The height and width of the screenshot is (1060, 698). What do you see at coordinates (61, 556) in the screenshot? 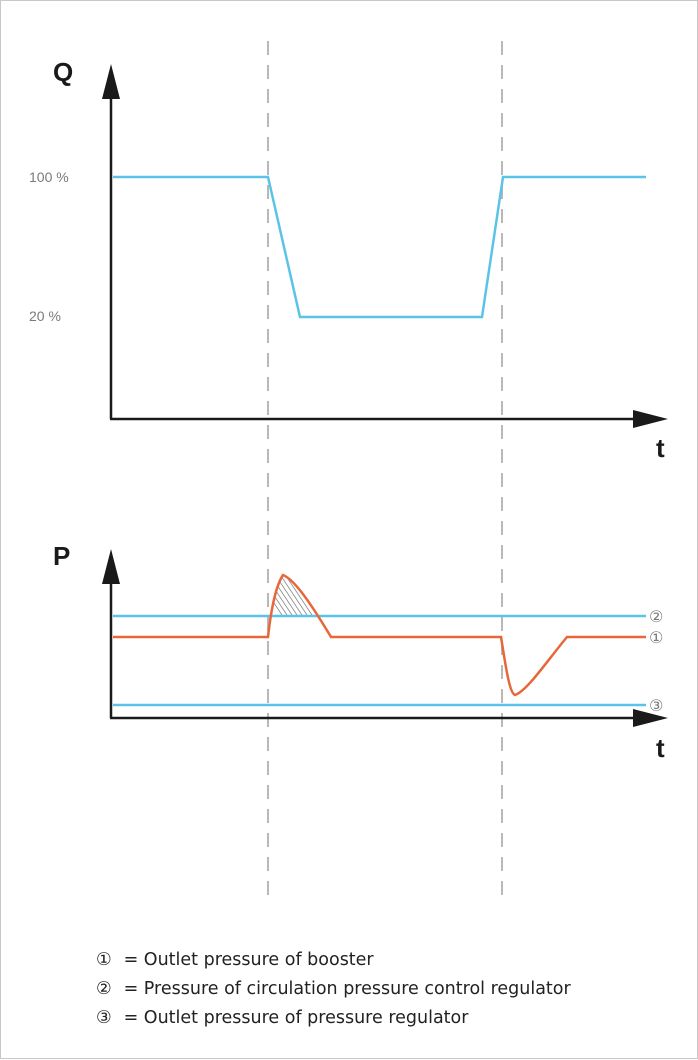
I see `p-axis-label: P` at bounding box center [61, 556].